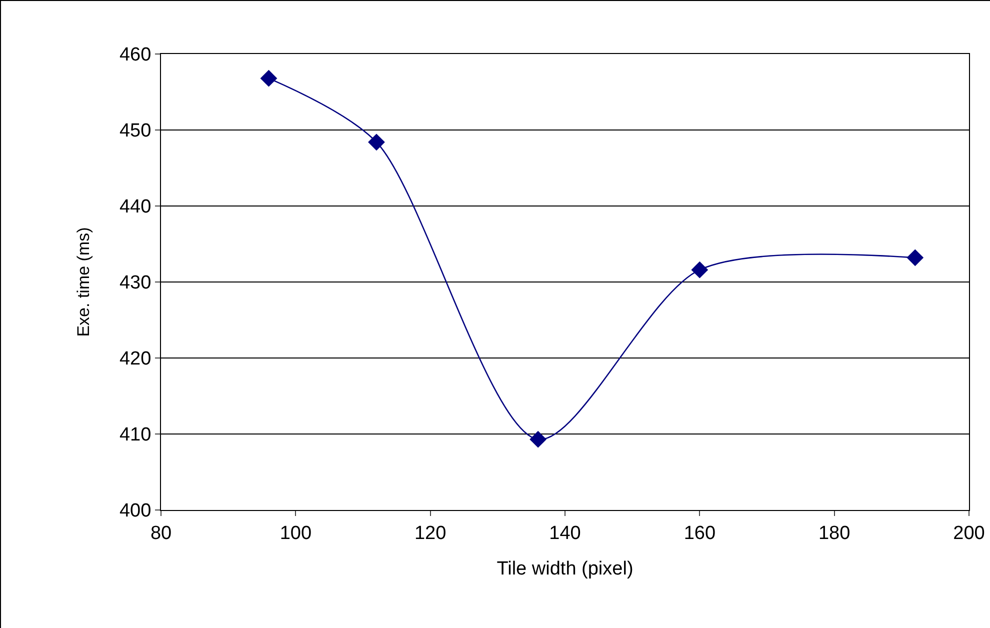  Describe the element at coordinates (135, 511) in the screenshot. I see `y-tick-label: 400` at that location.